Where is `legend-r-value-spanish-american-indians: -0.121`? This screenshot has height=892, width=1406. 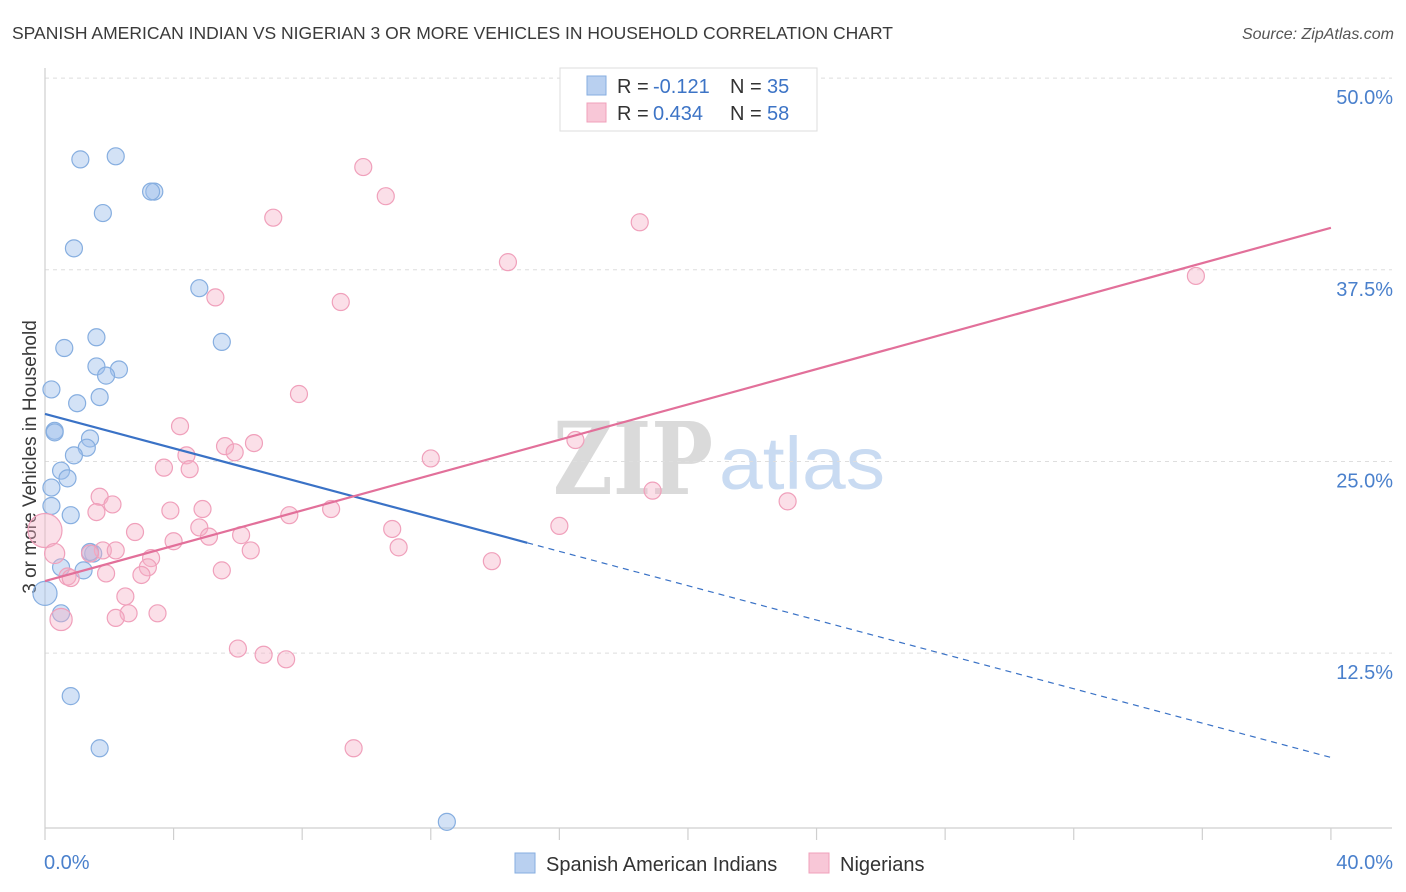 legend-r-value-spanish-american-indians: -0.121 is located at coordinates (681, 87).